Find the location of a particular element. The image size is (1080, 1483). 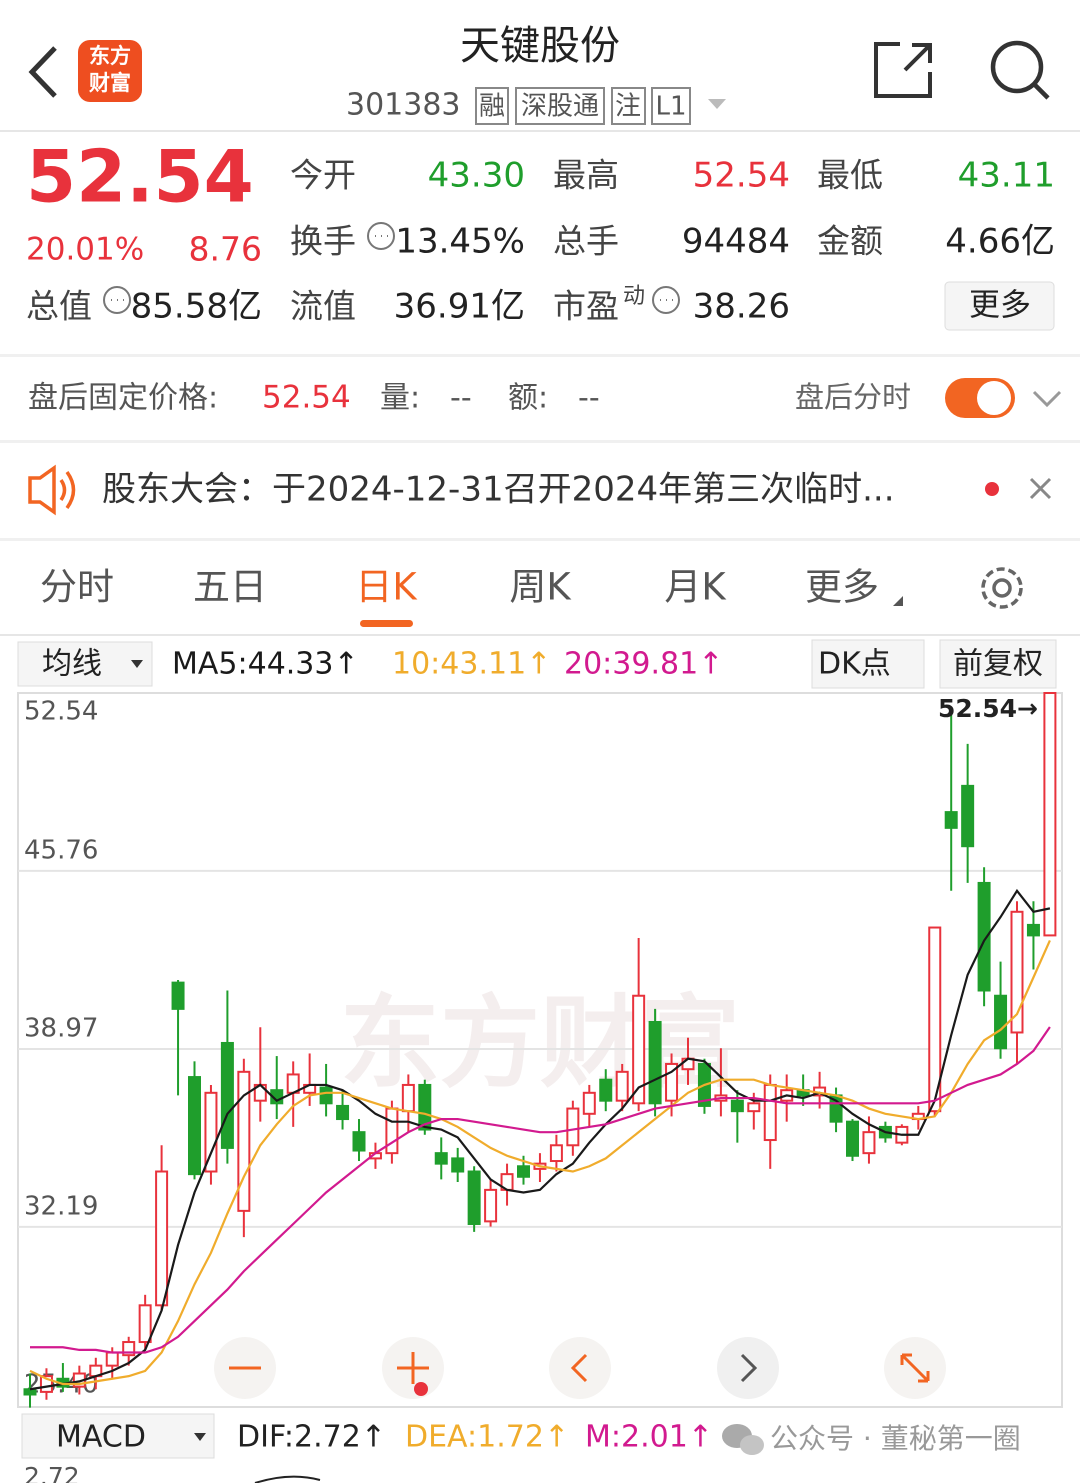

ma-selector is located at coordinates (85, 664).